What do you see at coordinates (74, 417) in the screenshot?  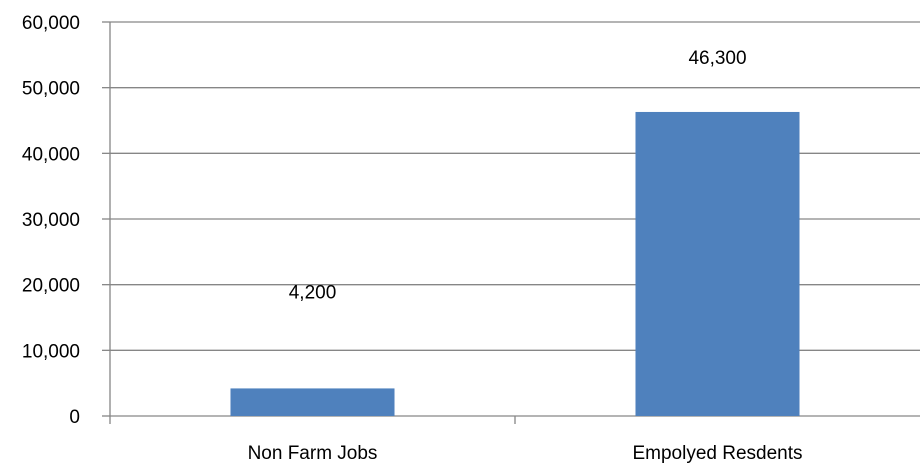 I see `y-tick-label: 0` at bounding box center [74, 417].